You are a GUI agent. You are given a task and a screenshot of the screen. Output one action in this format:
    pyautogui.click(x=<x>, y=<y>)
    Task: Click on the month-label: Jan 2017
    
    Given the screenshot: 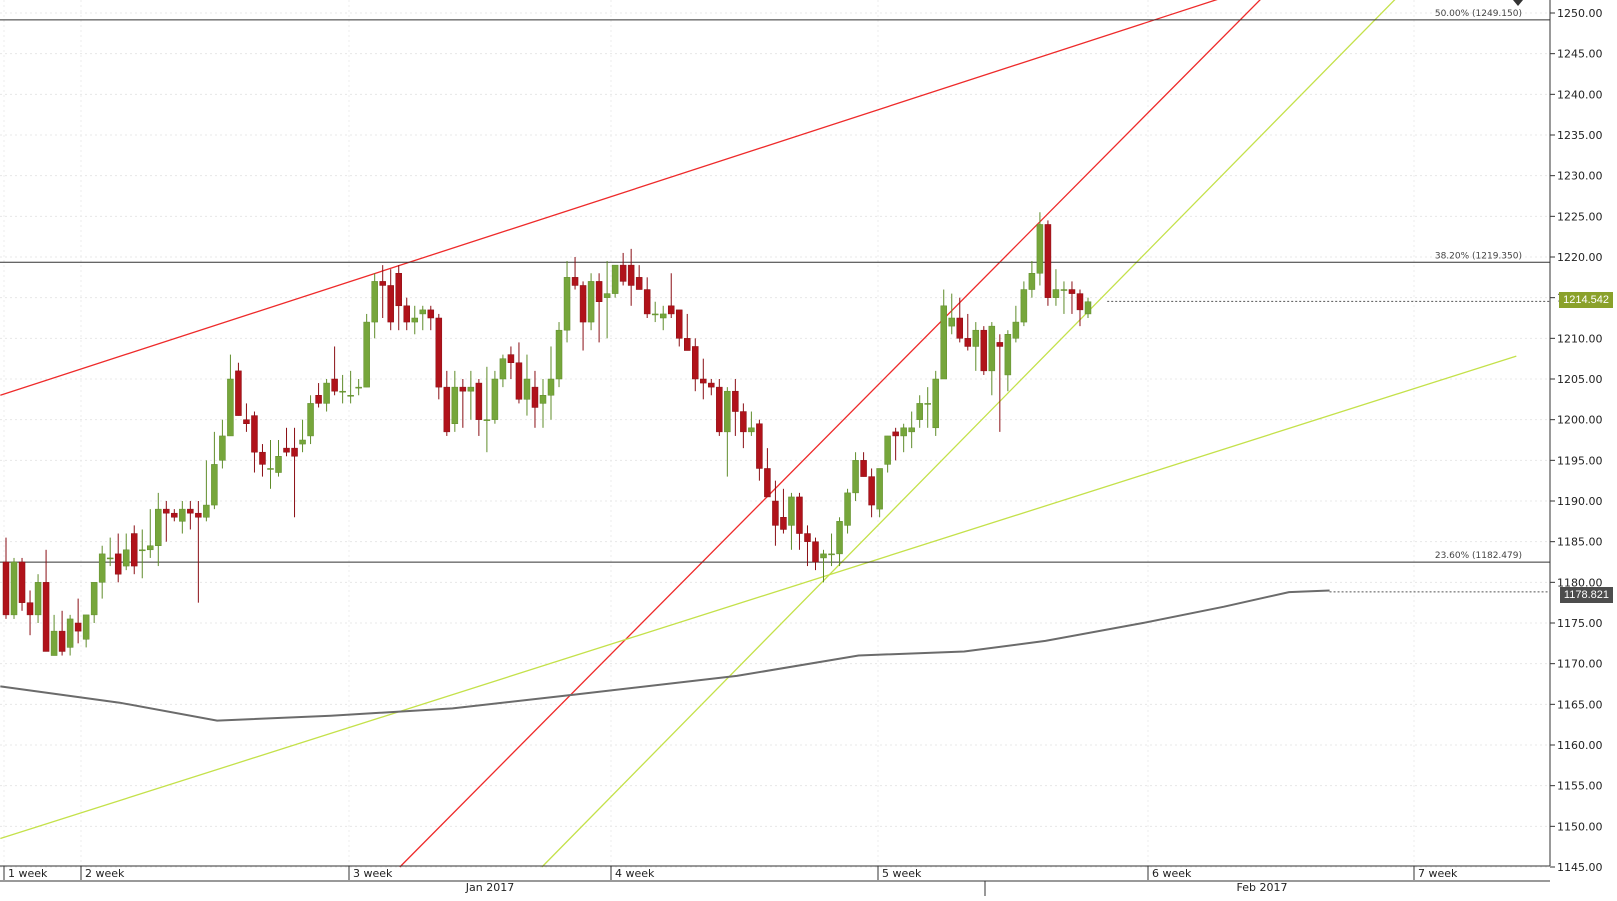 What is the action you would take?
    pyautogui.click(x=489, y=887)
    